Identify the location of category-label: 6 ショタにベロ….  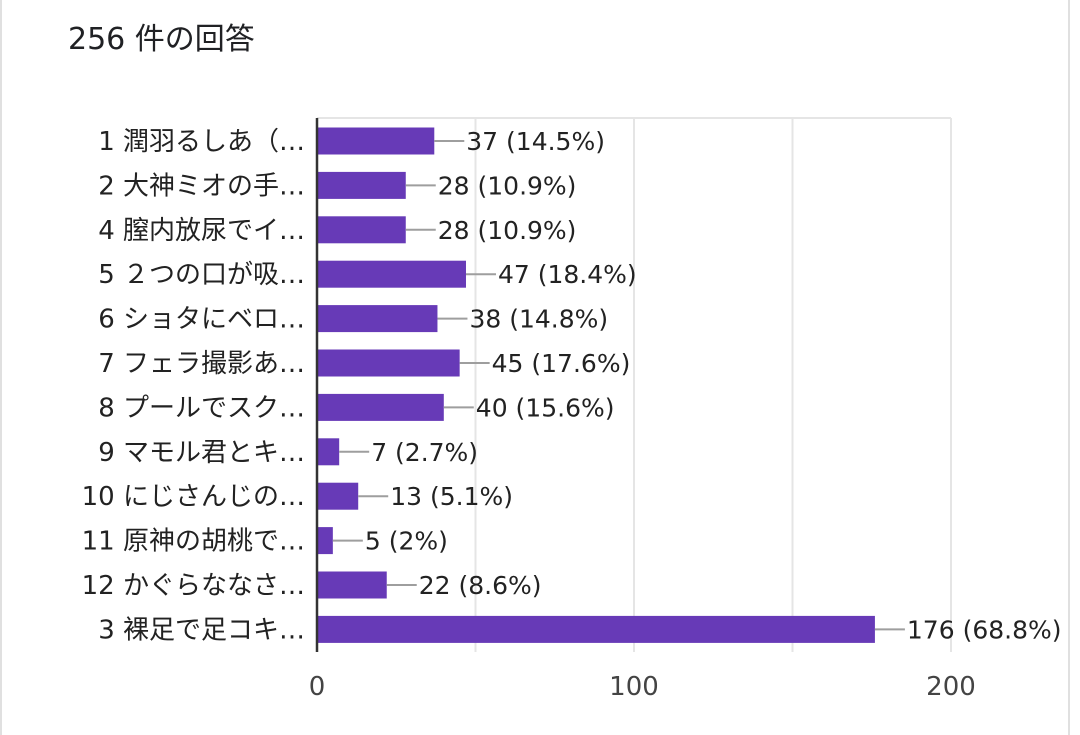
(201, 320).